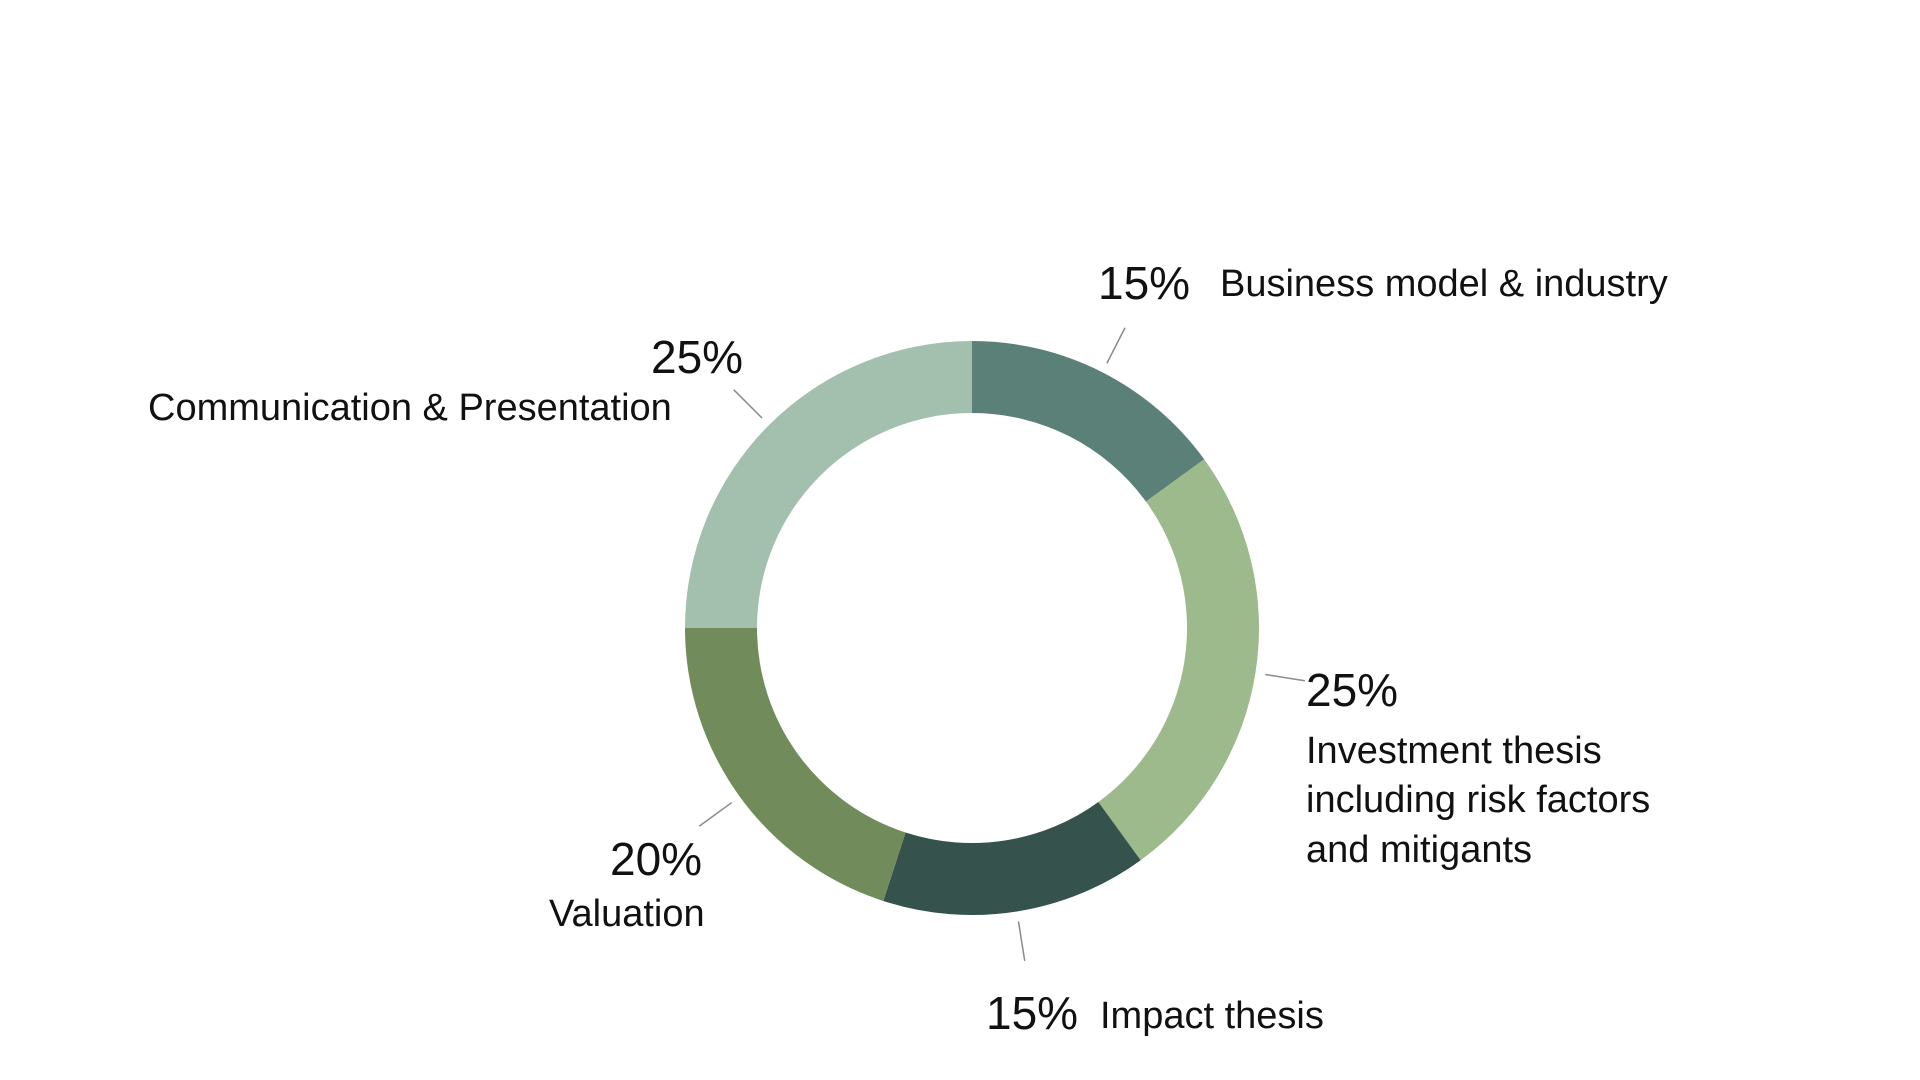 The image size is (1920, 1080). I want to click on slice-category-label: Valuation, so click(627, 914).